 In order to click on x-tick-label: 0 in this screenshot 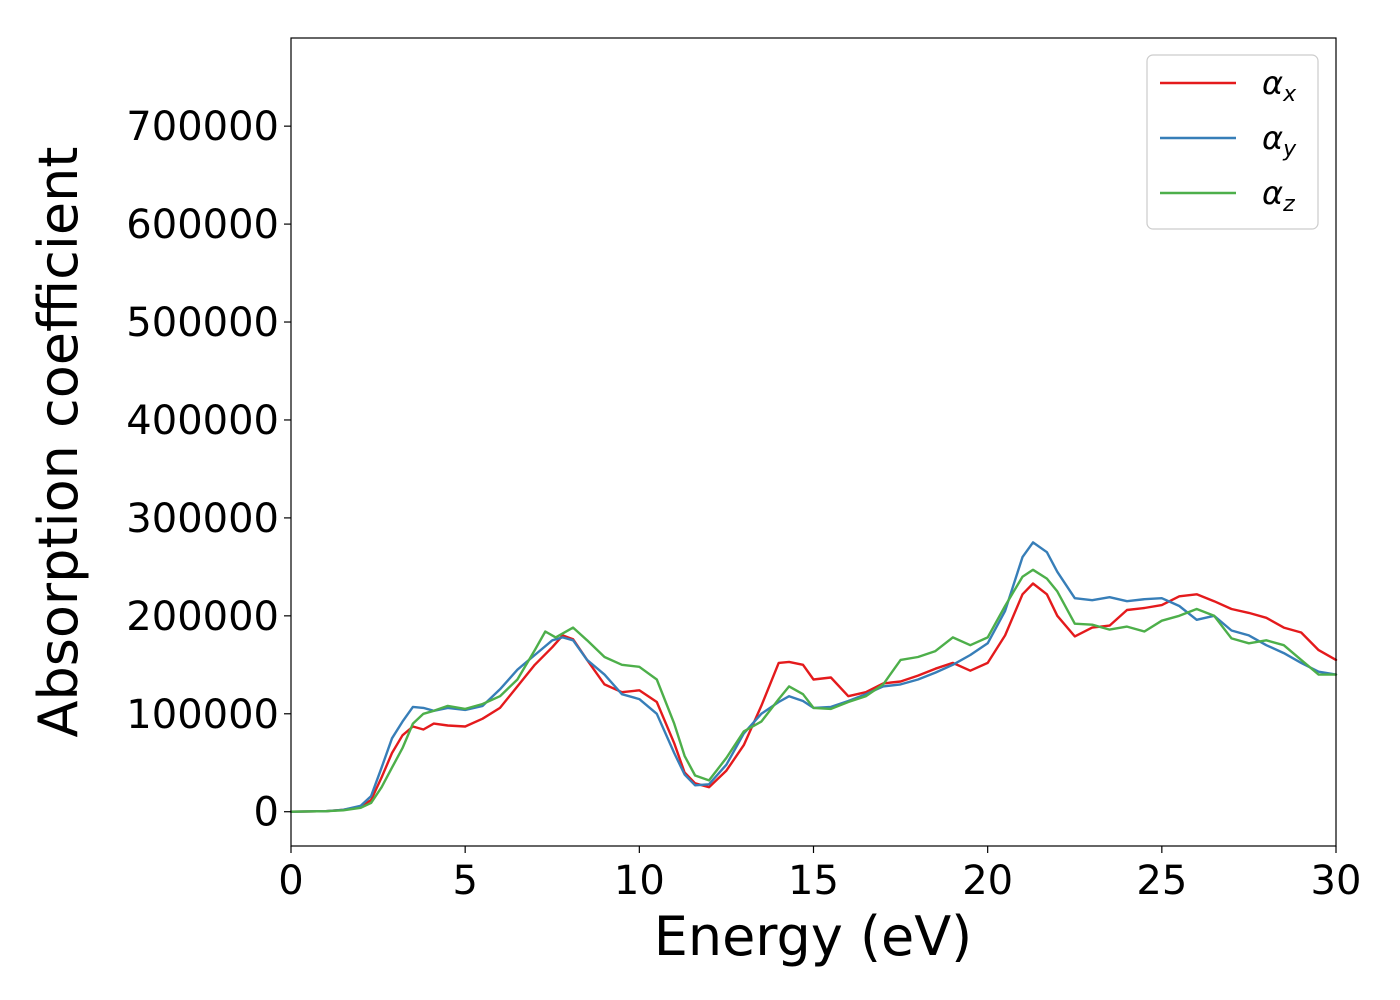, I will do `click(290, 881)`.